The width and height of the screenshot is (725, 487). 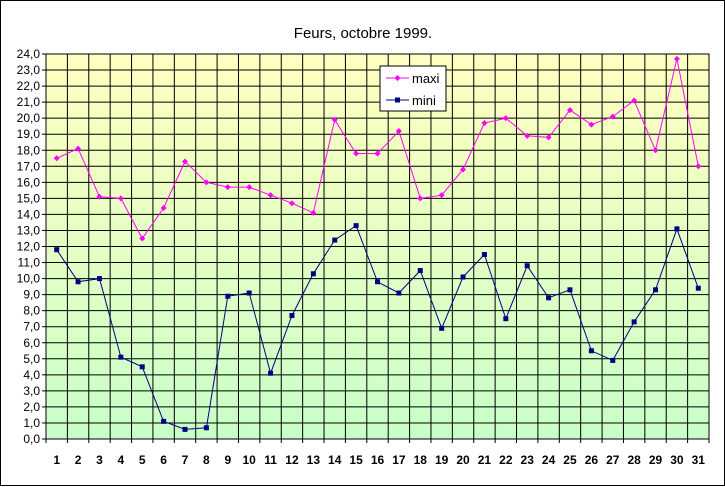 What do you see at coordinates (206, 460) in the screenshot?
I see `x-tick-label: 8` at bounding box center [206, 460].